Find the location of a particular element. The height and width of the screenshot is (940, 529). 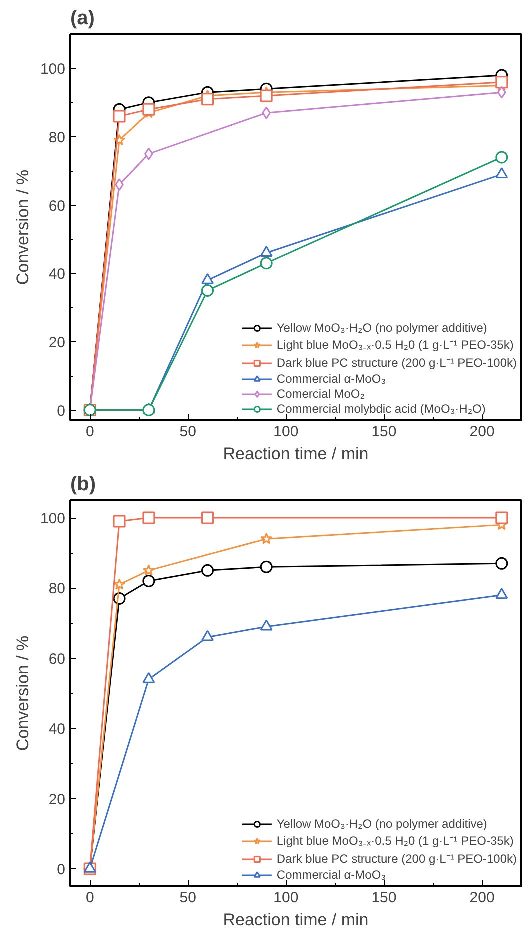

legend-label: Comercial MoO₂ is located at coordinates (320, 394).